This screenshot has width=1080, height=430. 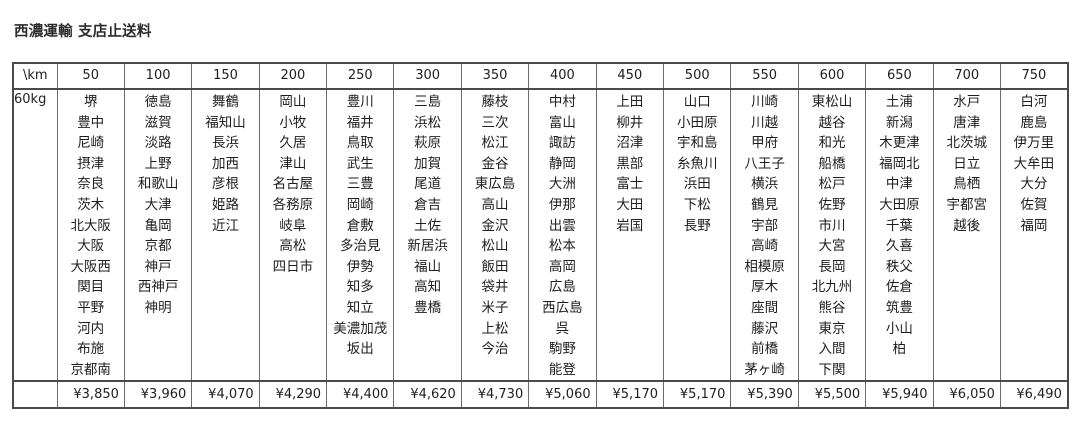 What do you see at coordinates (832, 394) in the screenshot?
I see `price-cell-600: ¥5,500` at bounding box center [832, 394].